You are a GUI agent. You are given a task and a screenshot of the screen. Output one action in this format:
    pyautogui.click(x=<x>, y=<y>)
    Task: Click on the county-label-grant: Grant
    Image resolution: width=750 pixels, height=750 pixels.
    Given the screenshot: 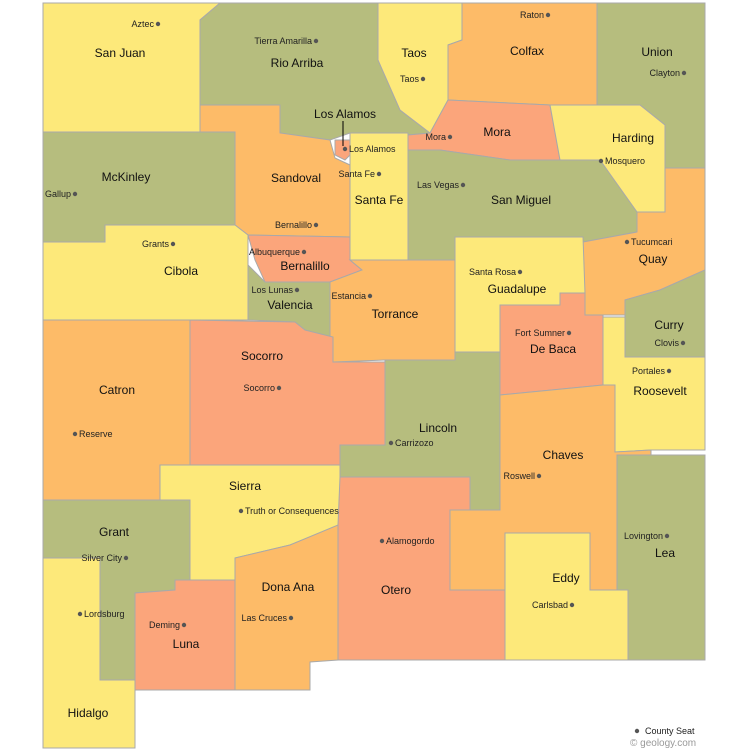 What is the action you would take?
    pyautogui.click(x=114, y=532)
    